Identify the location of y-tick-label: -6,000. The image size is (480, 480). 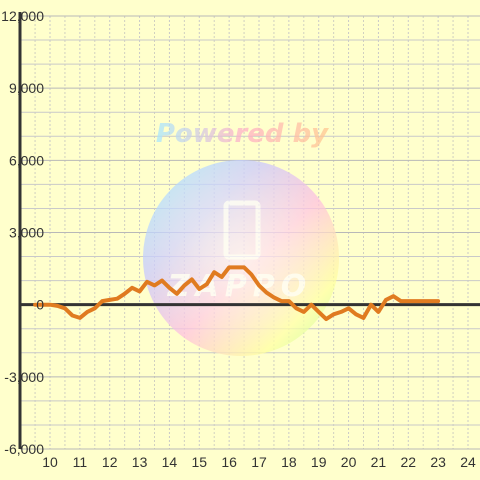
(24, 449).